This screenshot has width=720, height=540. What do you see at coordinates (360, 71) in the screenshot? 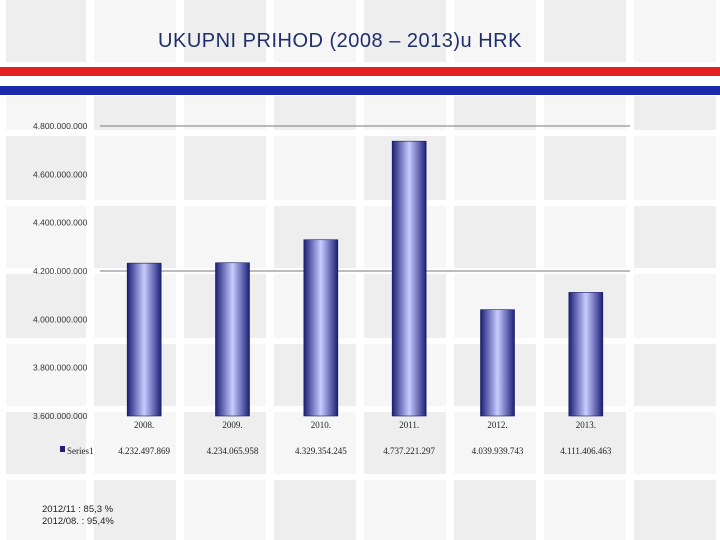
I see `red-stripe` at bounding box center [360, 71].